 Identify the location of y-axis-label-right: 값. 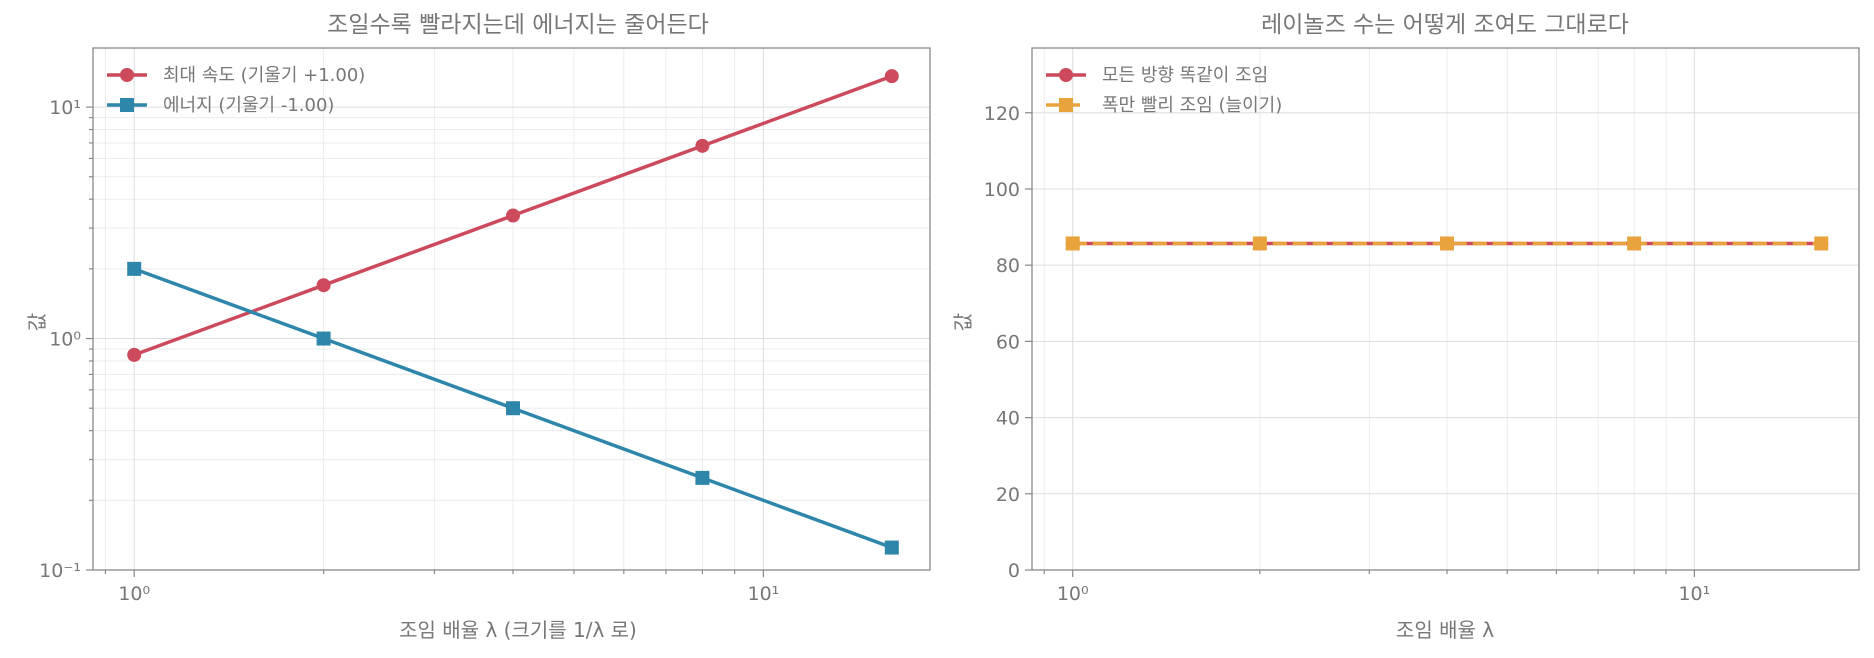
(963, 322).